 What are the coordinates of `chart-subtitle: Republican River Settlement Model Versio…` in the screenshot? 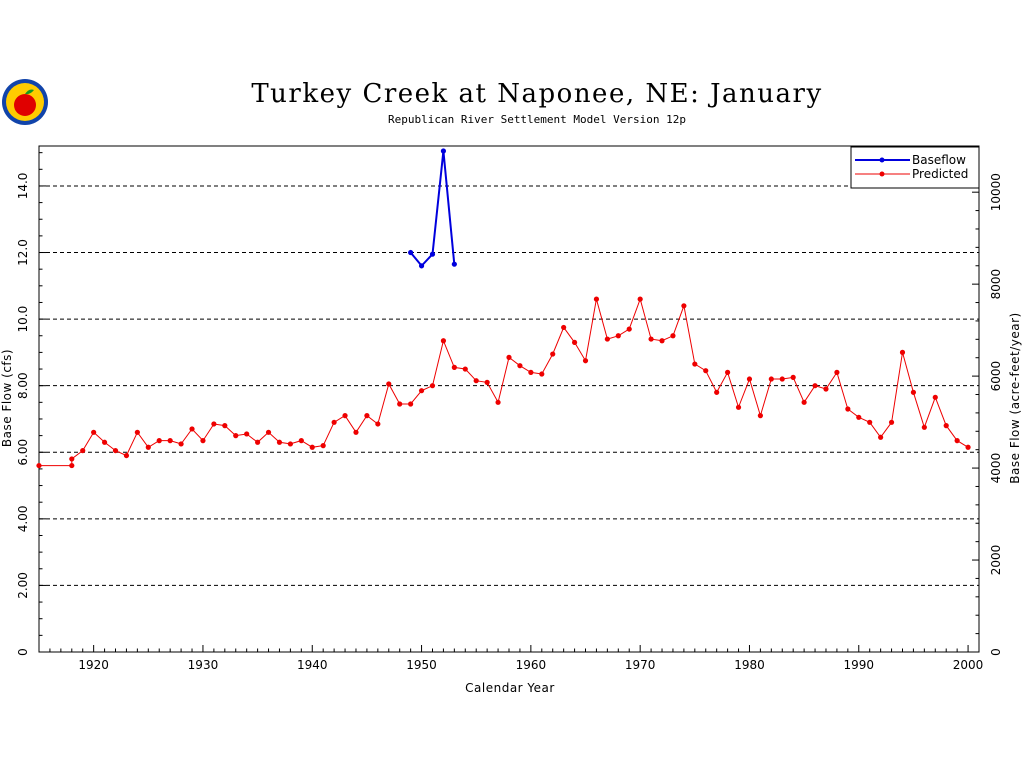 It's located at (537, 119).